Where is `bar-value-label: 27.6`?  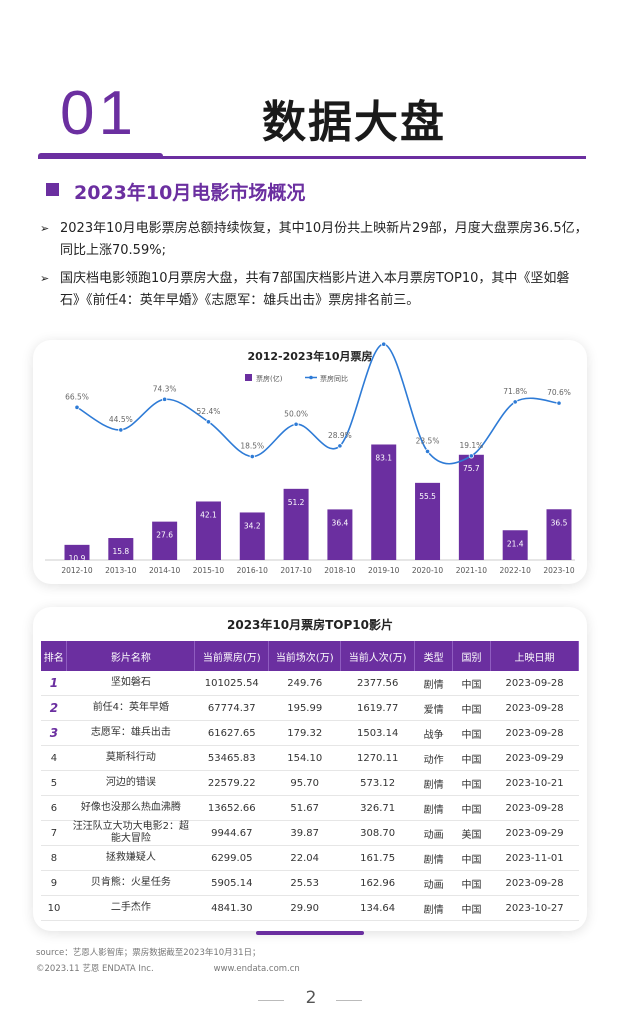 bar-value-label: 27.6 is located at coordinates (164, 535).